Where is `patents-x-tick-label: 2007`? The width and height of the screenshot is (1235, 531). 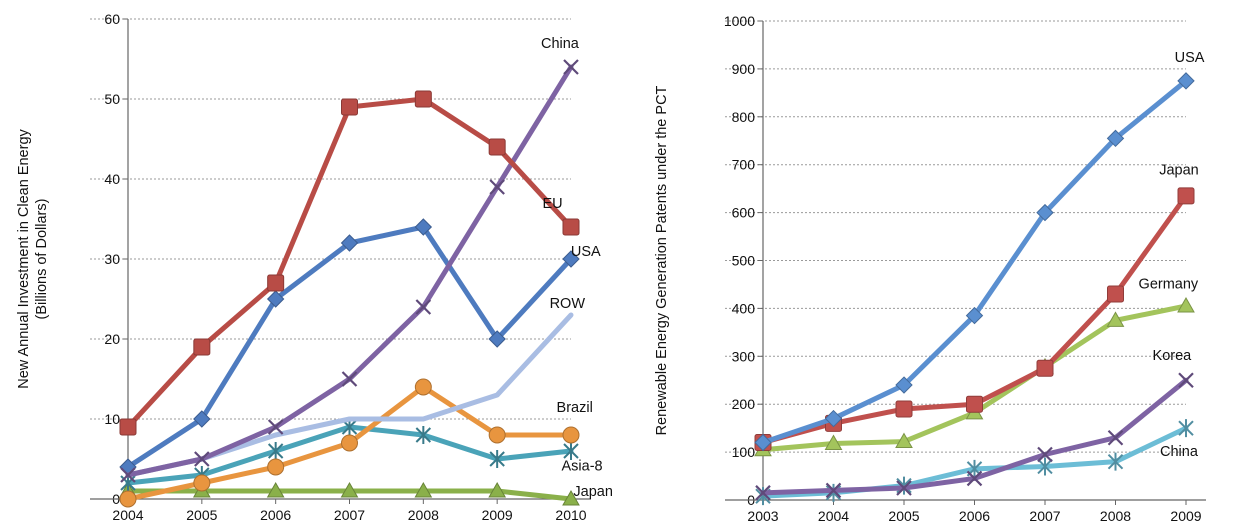
patents-x-tick-label: 2007 is located at coordinates (1044, 516).